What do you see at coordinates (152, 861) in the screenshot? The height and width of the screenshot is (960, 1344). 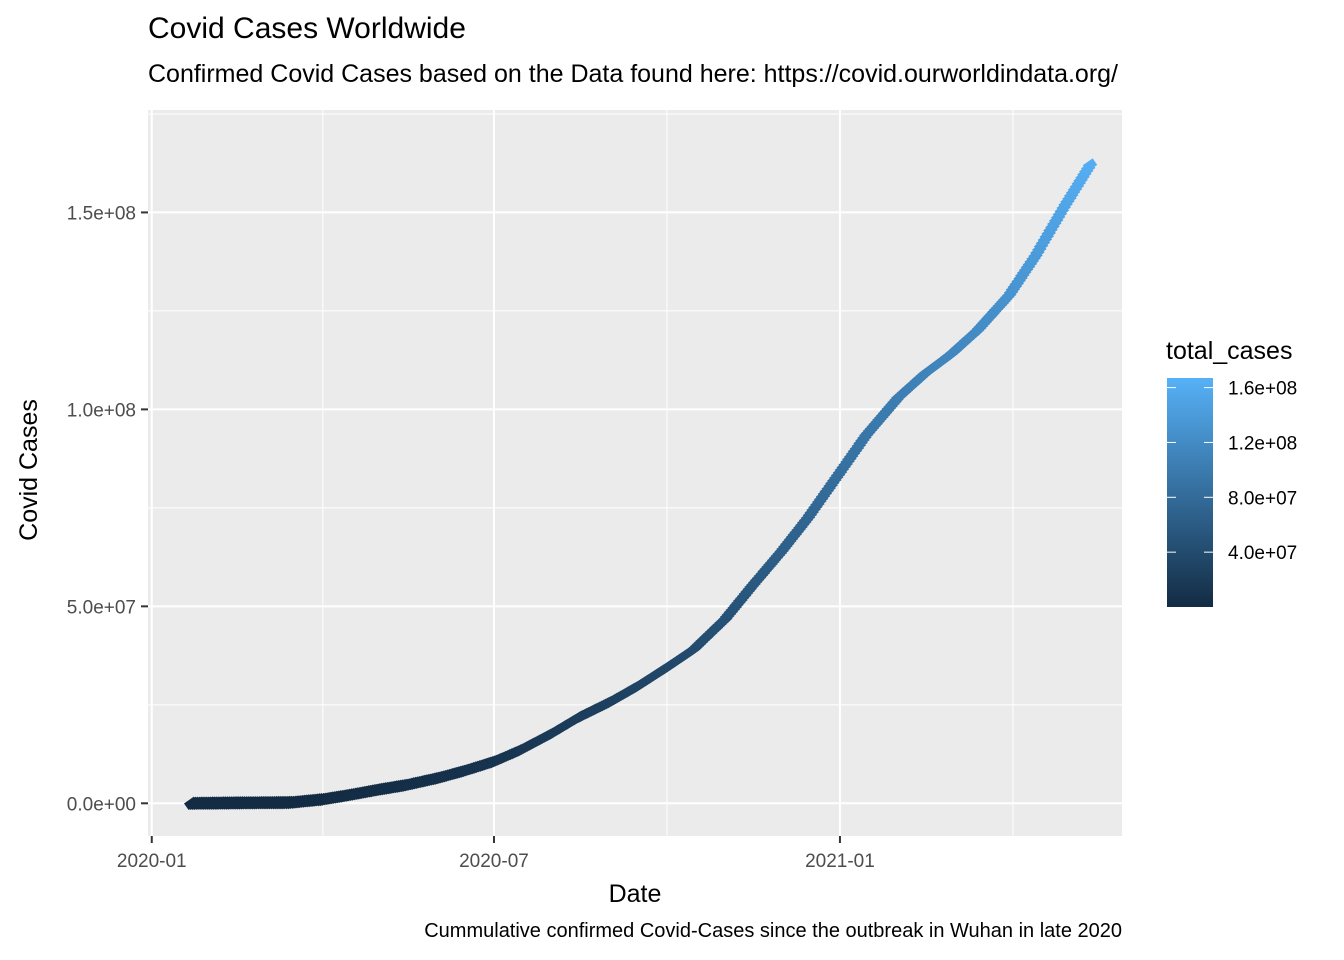 I see `x-tick-label: 2020-01` at bounding box center [152, 861].